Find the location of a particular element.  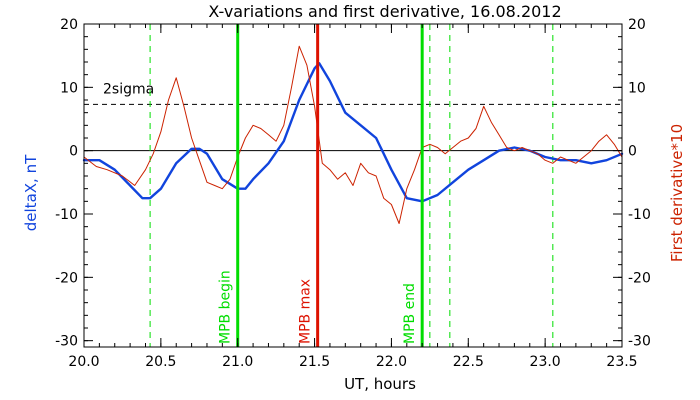

y-tick-label-right: 10 is located at coordinates (637, 88).